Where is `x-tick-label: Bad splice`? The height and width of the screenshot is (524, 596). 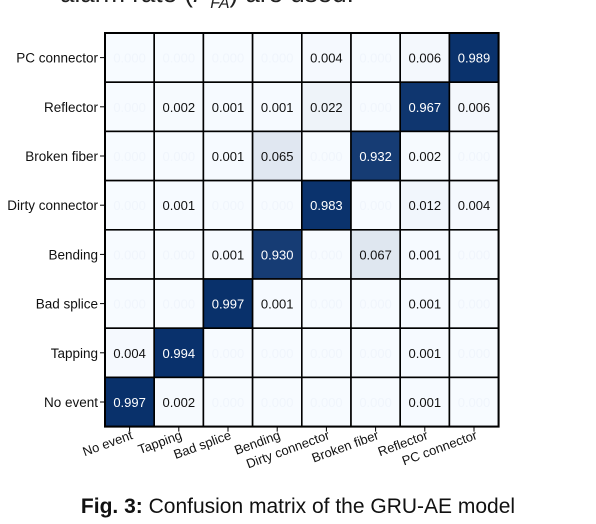
x-tick-label: Bad splice is located at coordinates (202, 444).